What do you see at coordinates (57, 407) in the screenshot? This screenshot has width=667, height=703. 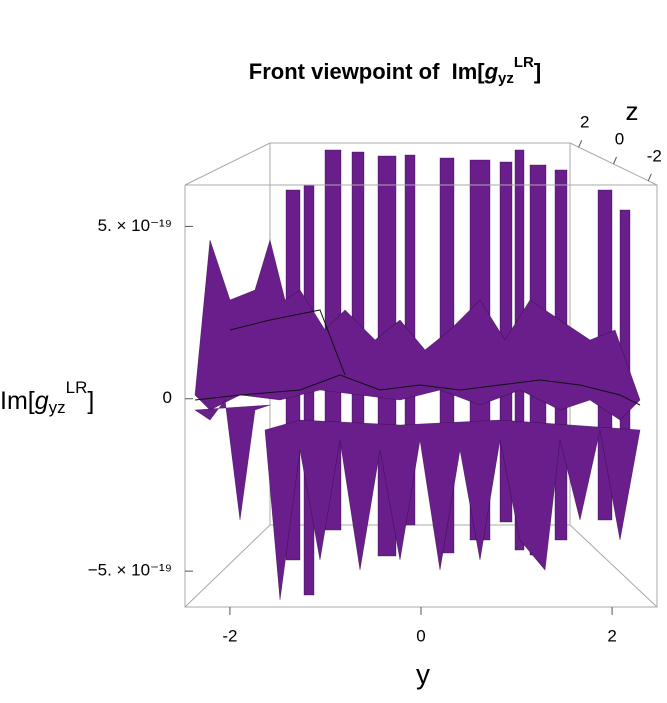 I see `z-label-sub: yz` at bounding box center [57, 407].